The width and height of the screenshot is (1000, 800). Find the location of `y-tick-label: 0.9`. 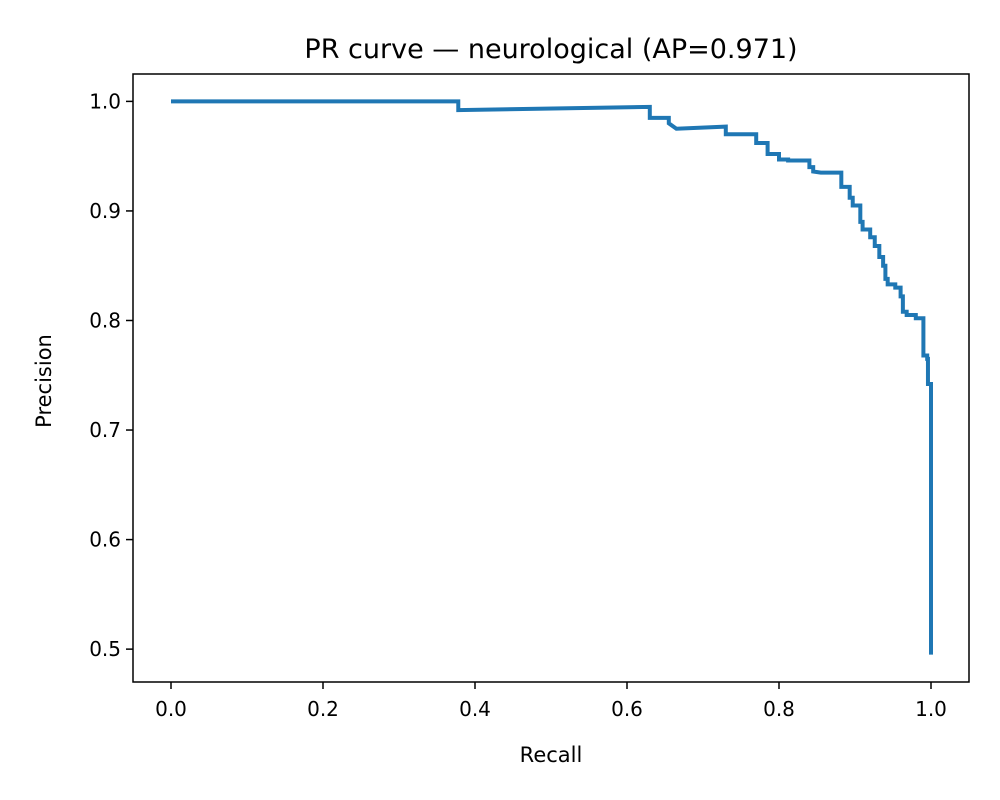

y-tick-label: 0.9 is located at coordinates (105, 211).